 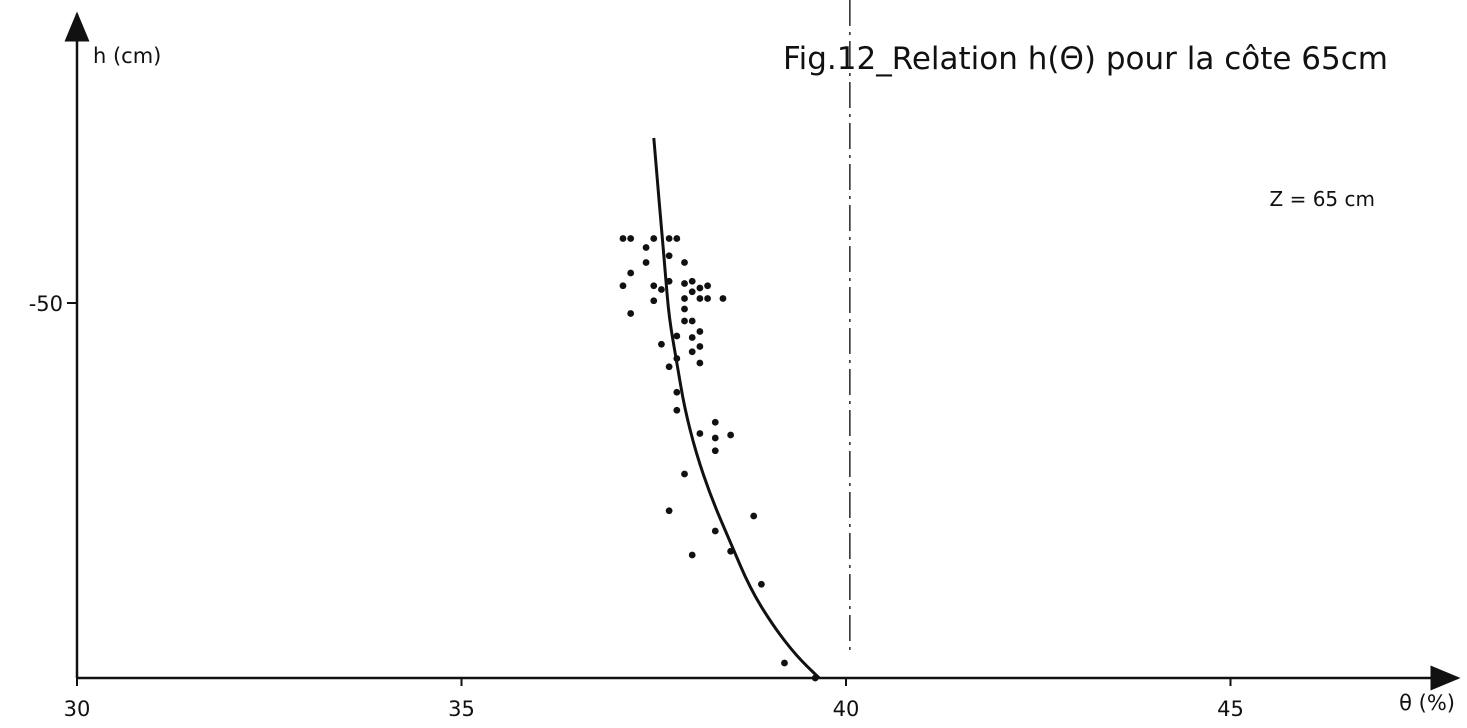 What do you see at coordinates (1427, 703) in the screenshot?
I see `x-axis-title: θ (%)` at bounding box center [1427, 703].